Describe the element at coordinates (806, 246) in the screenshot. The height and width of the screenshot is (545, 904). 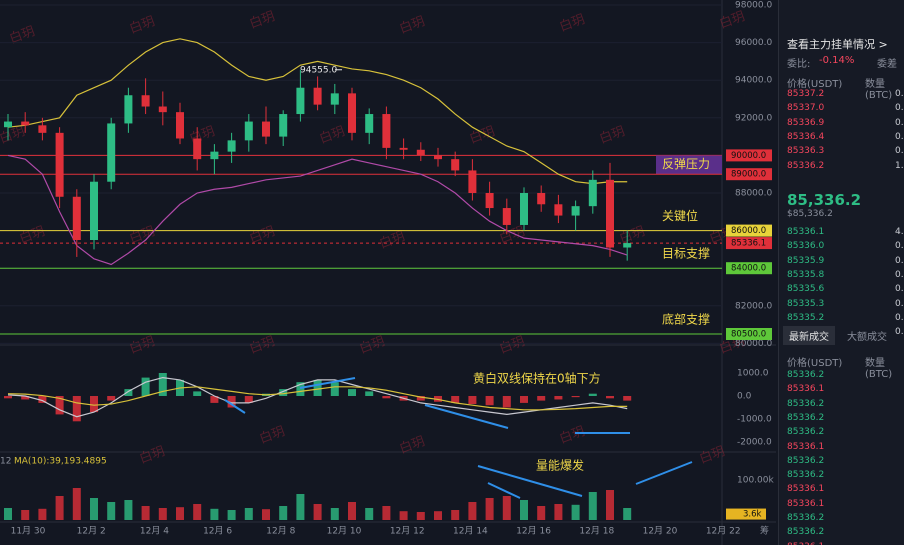
I see `price: 85336.0` at that location.